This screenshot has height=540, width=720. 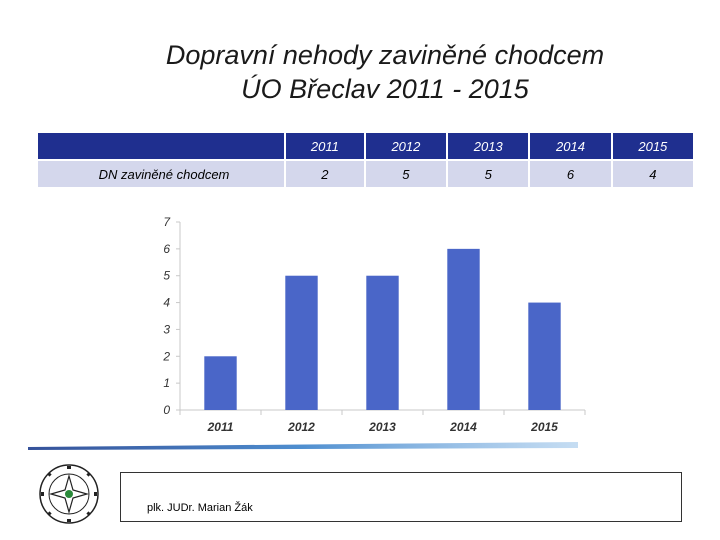 I want to click on y-tick-label: 3, so click(x=166, y=329).